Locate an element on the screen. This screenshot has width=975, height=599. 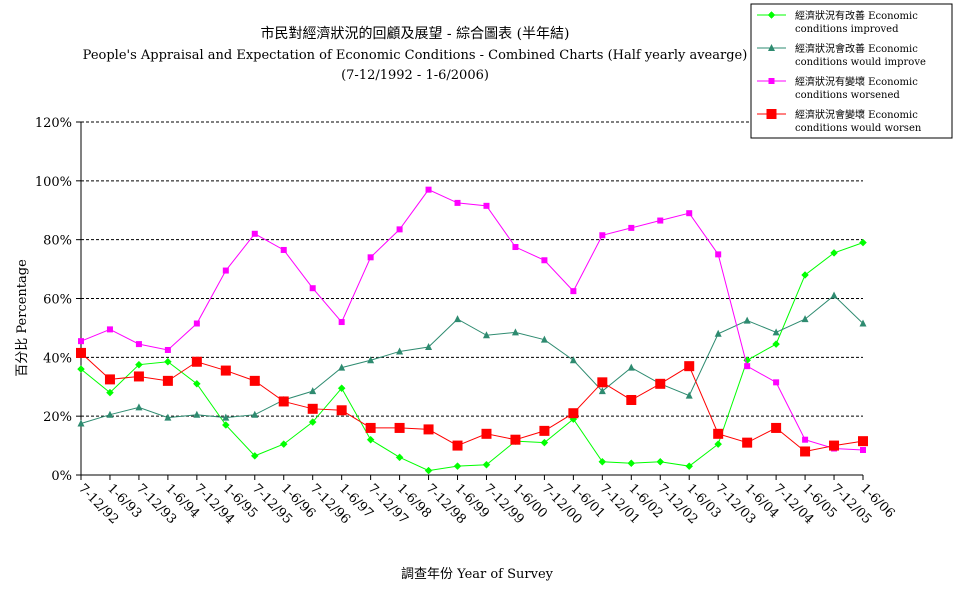
y-tick-labels: 0% 20% 40% 60% 80% 100% 120% is located at coordinates (53, 300).